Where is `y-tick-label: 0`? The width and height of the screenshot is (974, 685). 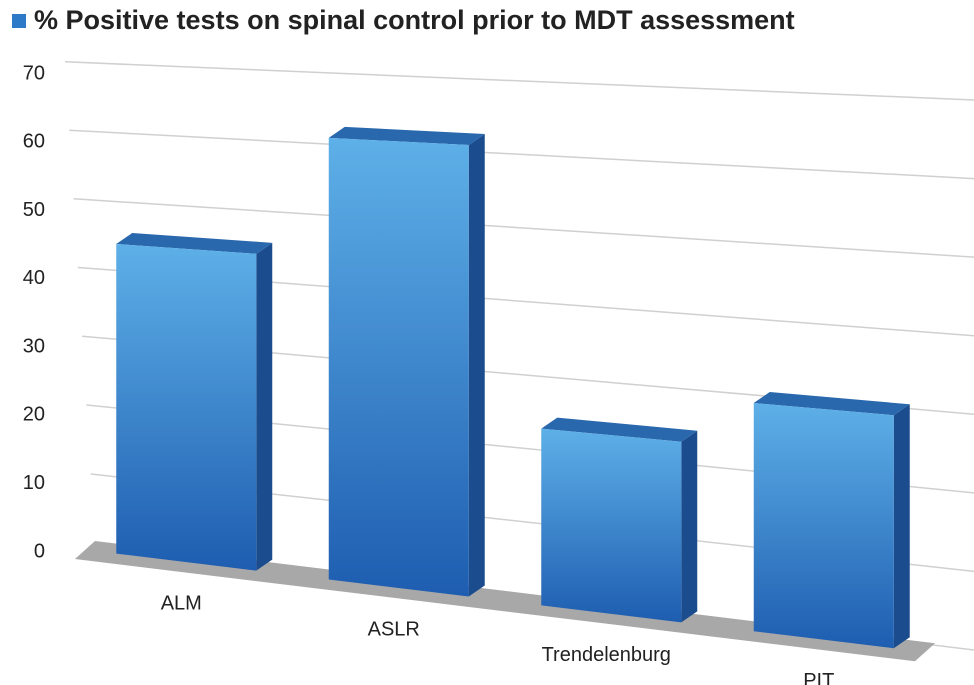 y-tick-label: 0 is located at coordinates (39, 551).